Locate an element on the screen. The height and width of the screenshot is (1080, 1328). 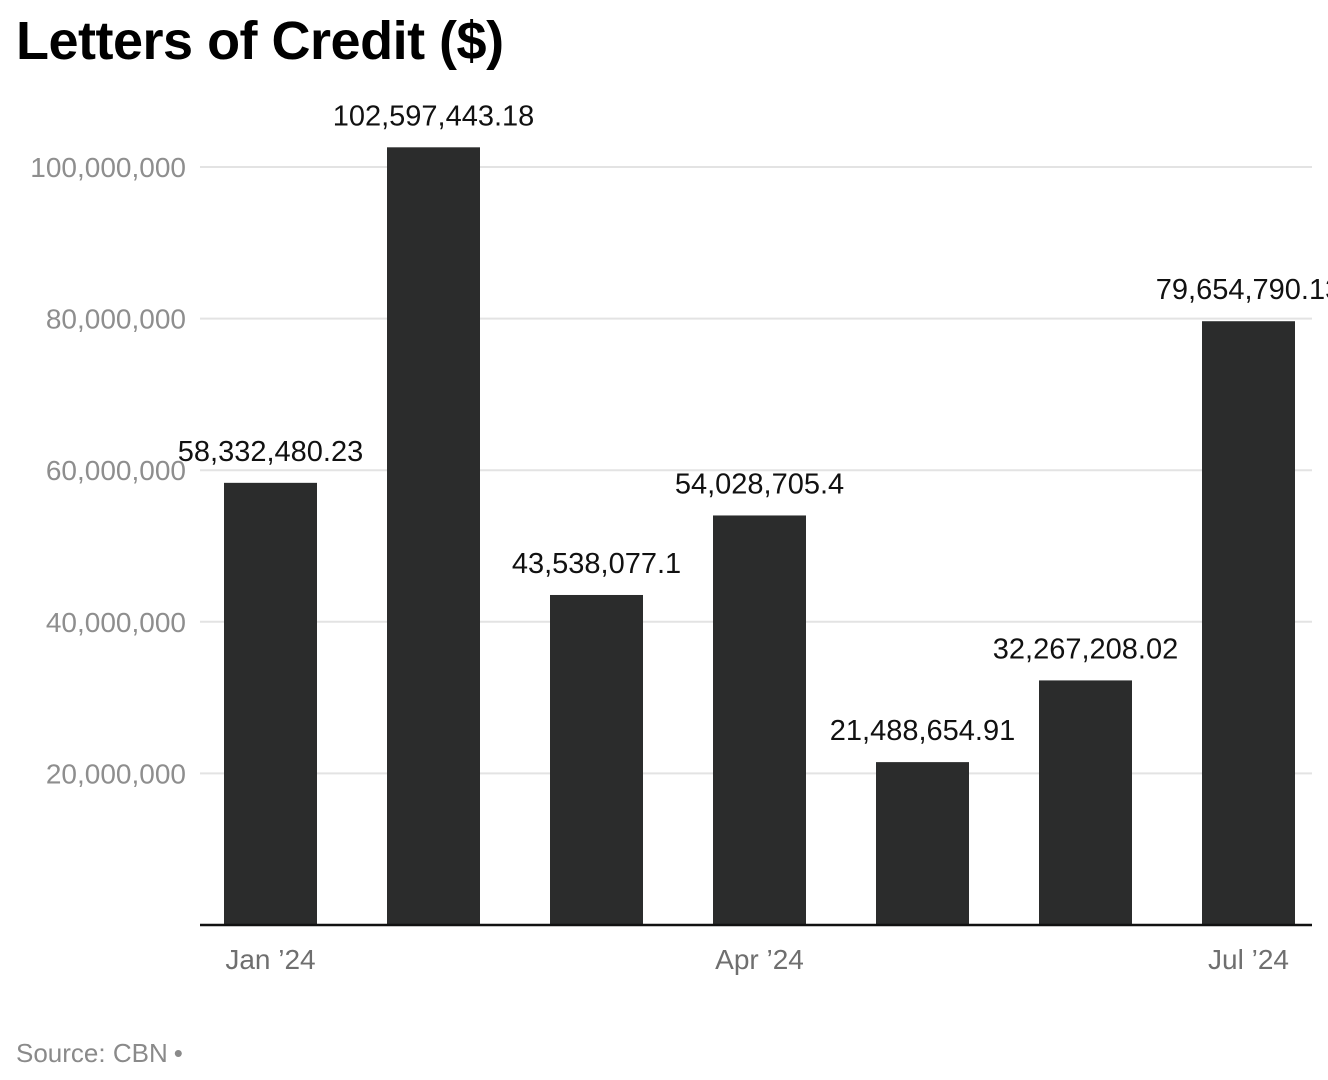
x-tick-label: Jan ’24 is located at coordinates (270, 959).